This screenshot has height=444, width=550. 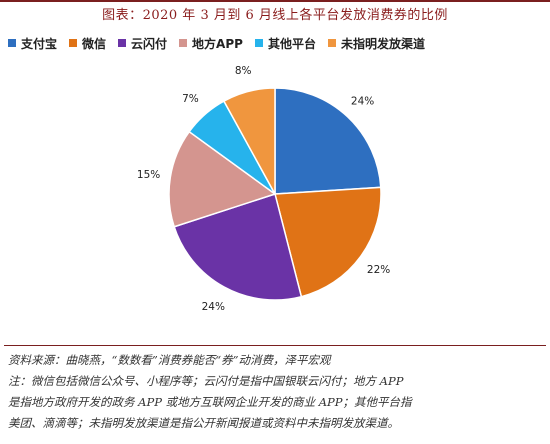 I want to click on legend-item-unspecified: 未指明发放渠道, so click(x=376, y=43).